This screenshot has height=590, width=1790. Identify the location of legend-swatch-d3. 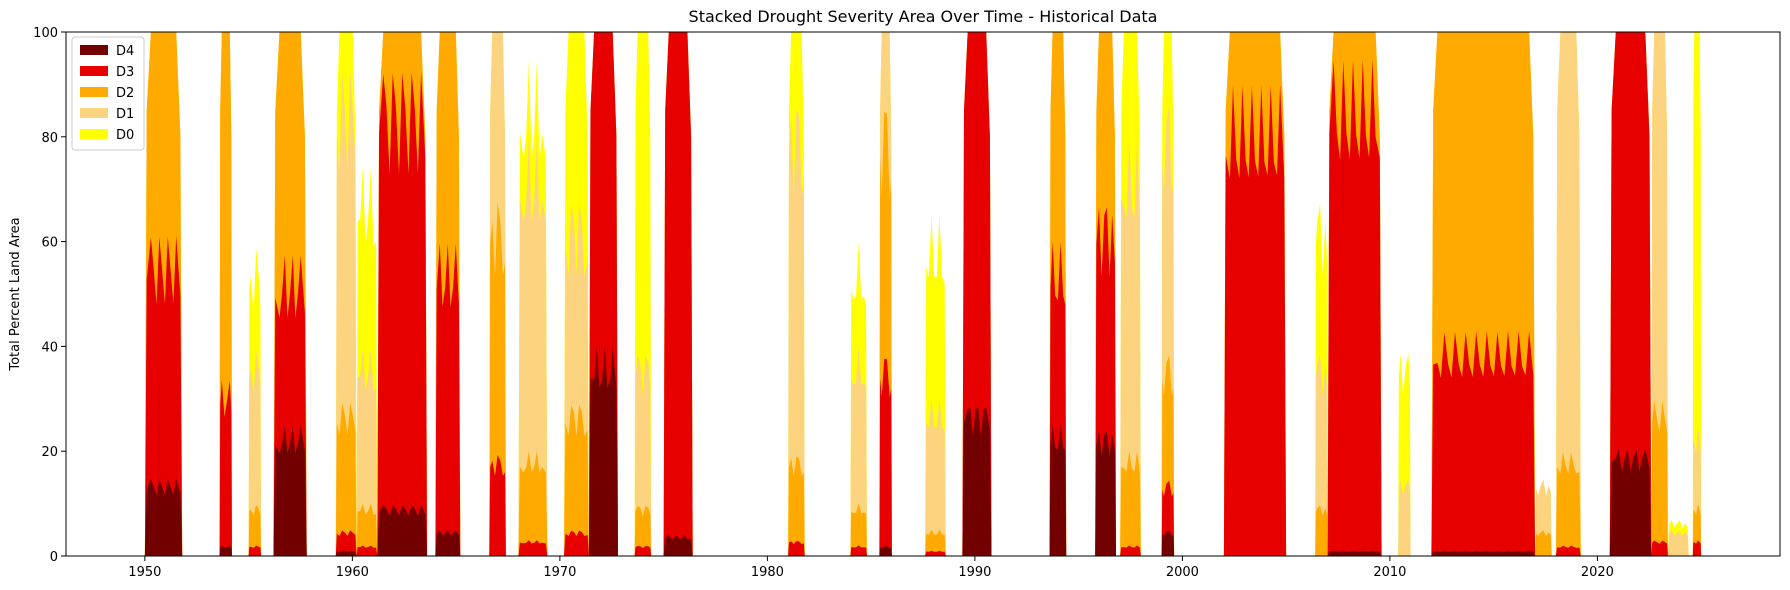
(94, 71).